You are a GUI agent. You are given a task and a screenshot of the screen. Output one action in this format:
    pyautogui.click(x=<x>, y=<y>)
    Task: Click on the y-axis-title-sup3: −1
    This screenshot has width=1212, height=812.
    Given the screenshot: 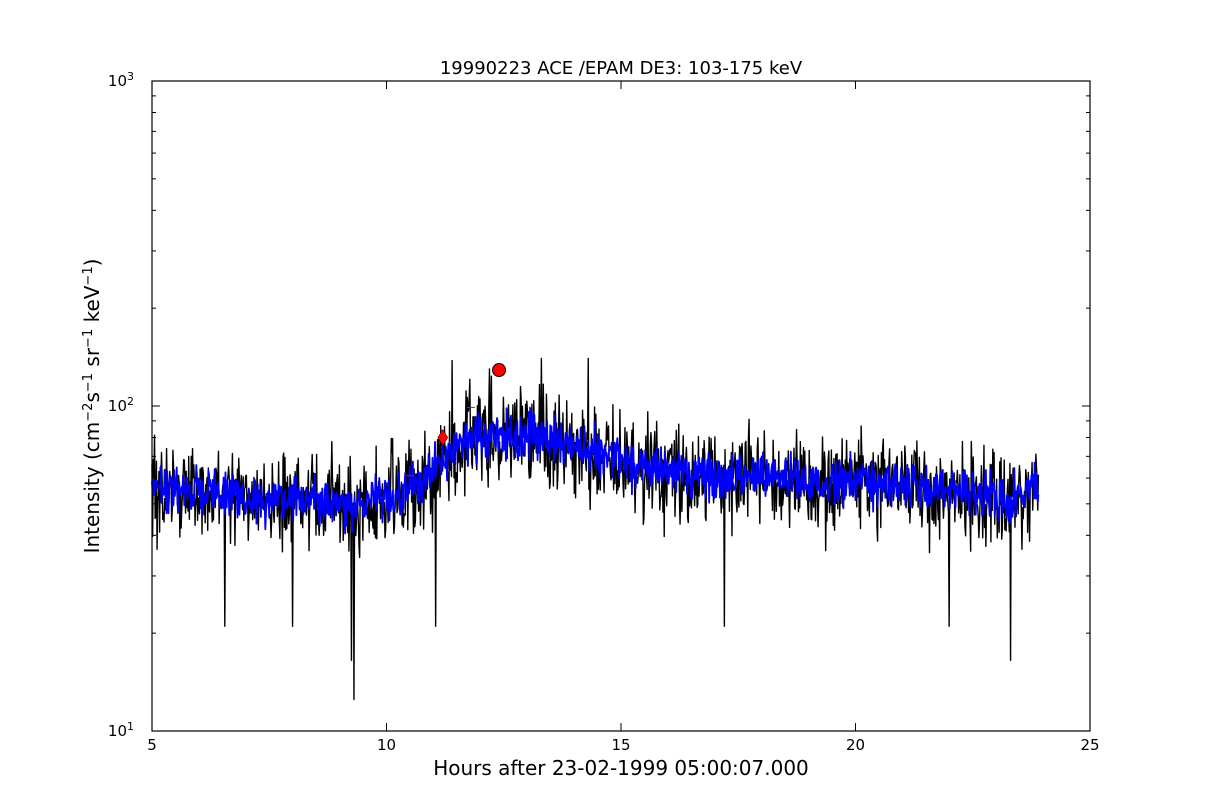 What is the action you would take?
    pyautogui.click(x=88, y=338)
    